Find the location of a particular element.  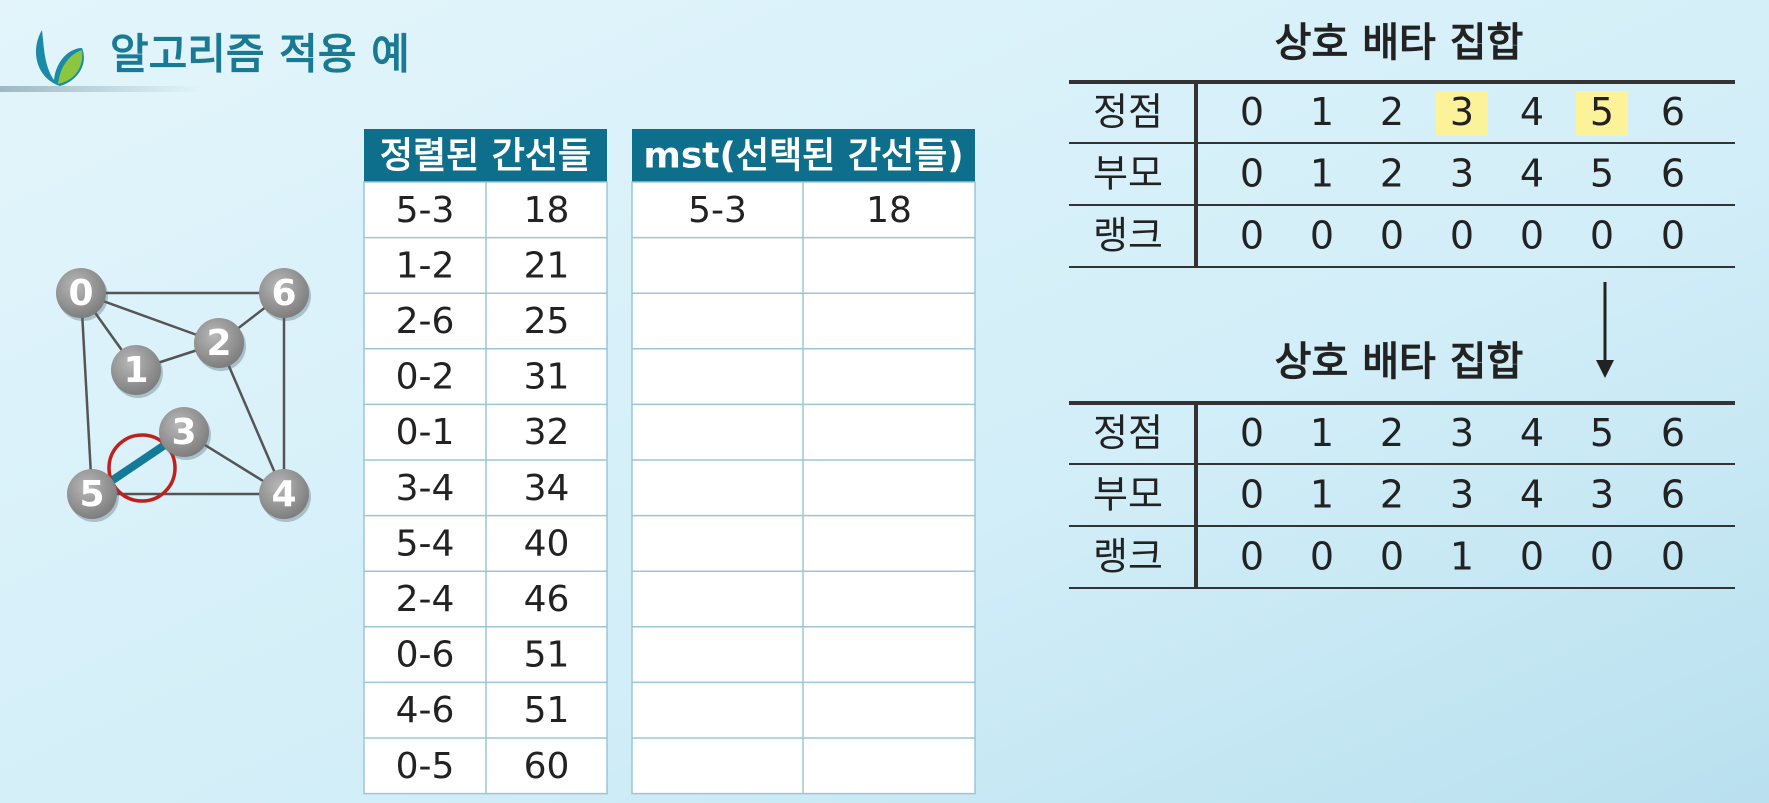

node-label: 5 is located at coordinates (91, 494).